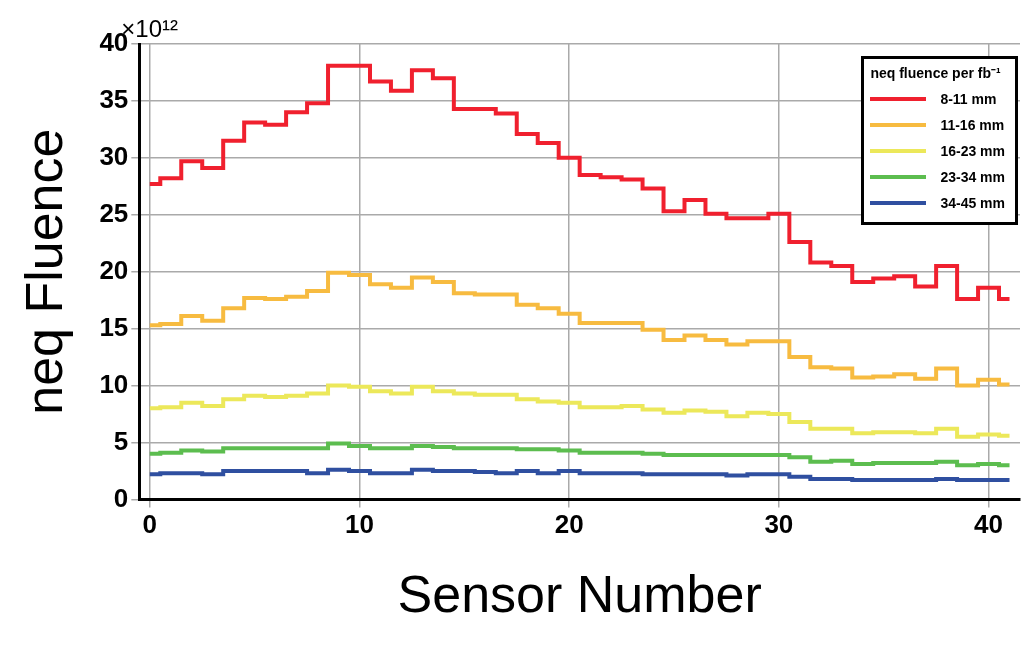 The height and width of the screenshot is (645, 1036). I want to click on y-tick-label: 35, so click(114, 99).